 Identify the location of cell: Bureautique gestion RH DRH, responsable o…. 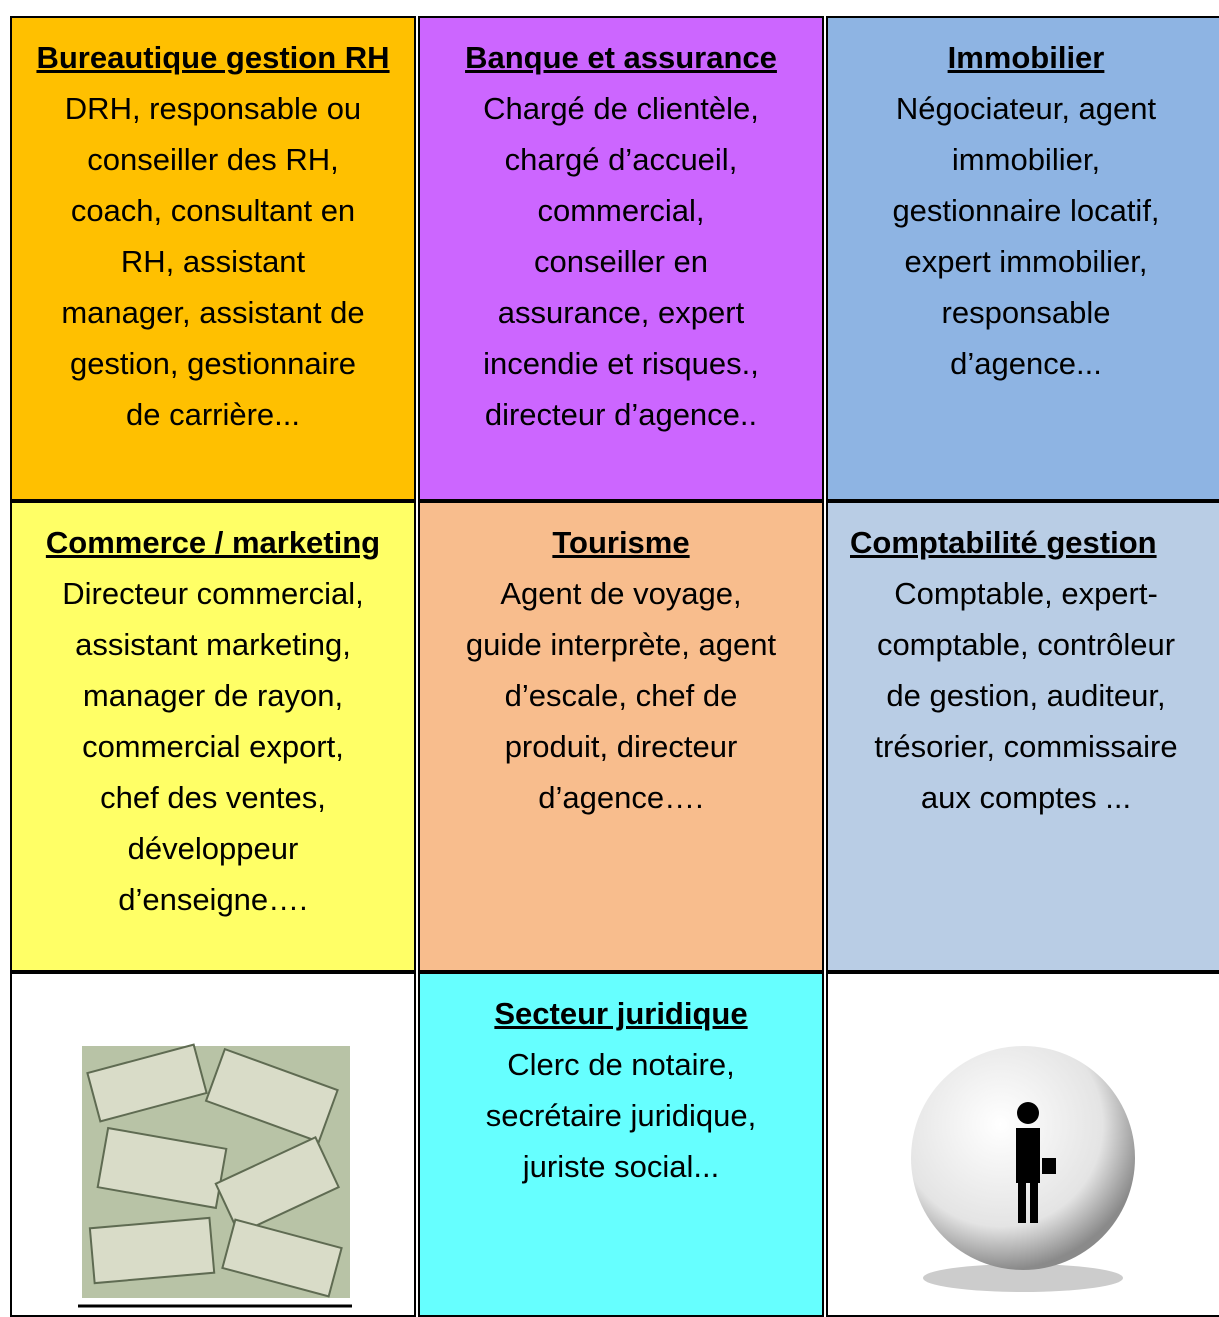
(213, 258).